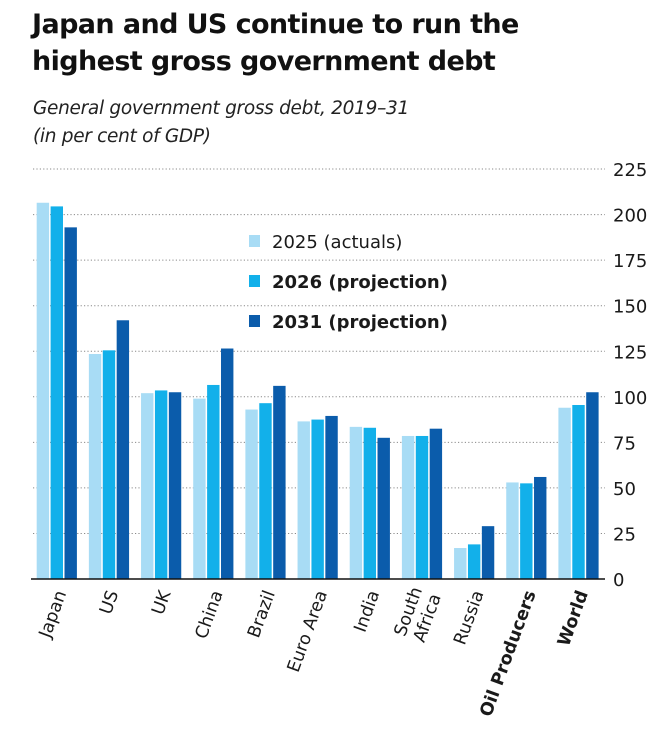 The height and width of the screenshot is (751, 660). Describe the element at coordinates (147, 486) in the screenshot. I see `bar-uk-2025` at that location.